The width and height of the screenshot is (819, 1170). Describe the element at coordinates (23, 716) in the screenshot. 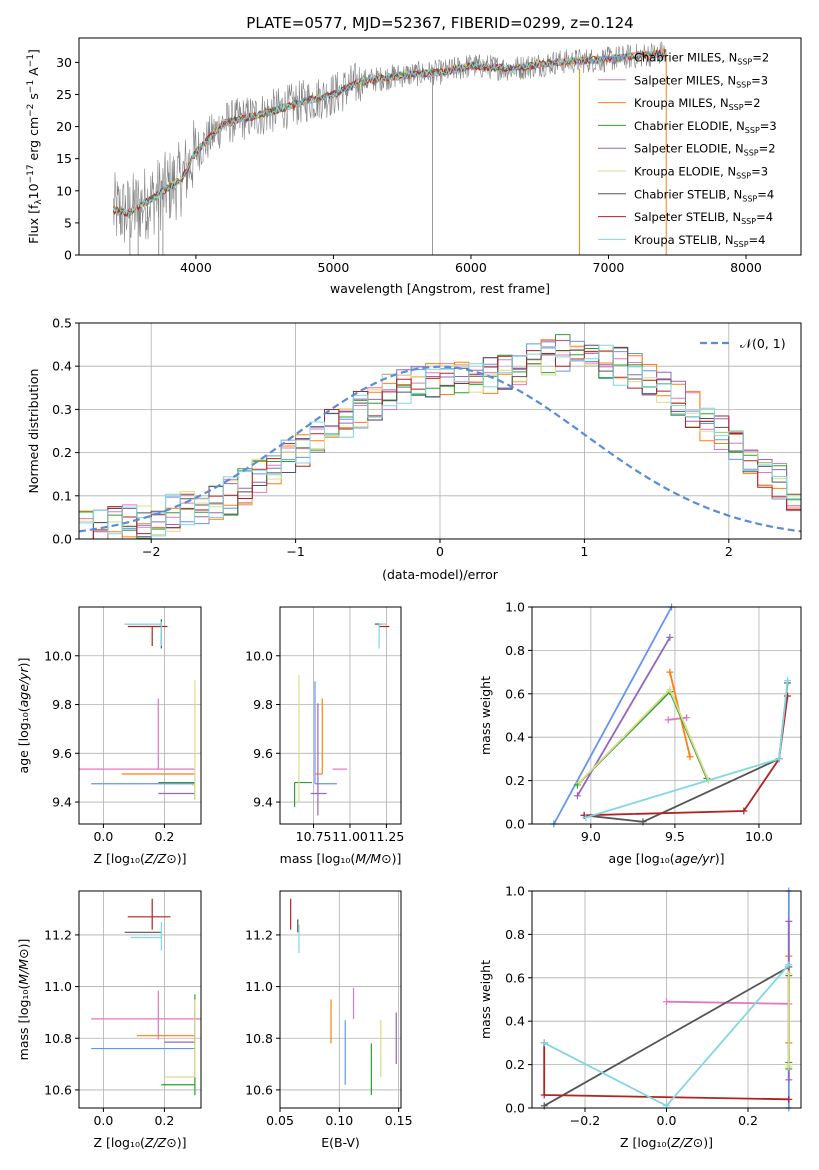

I see `y-axis-label: age [log₁₀(age/yr)]` at that location.